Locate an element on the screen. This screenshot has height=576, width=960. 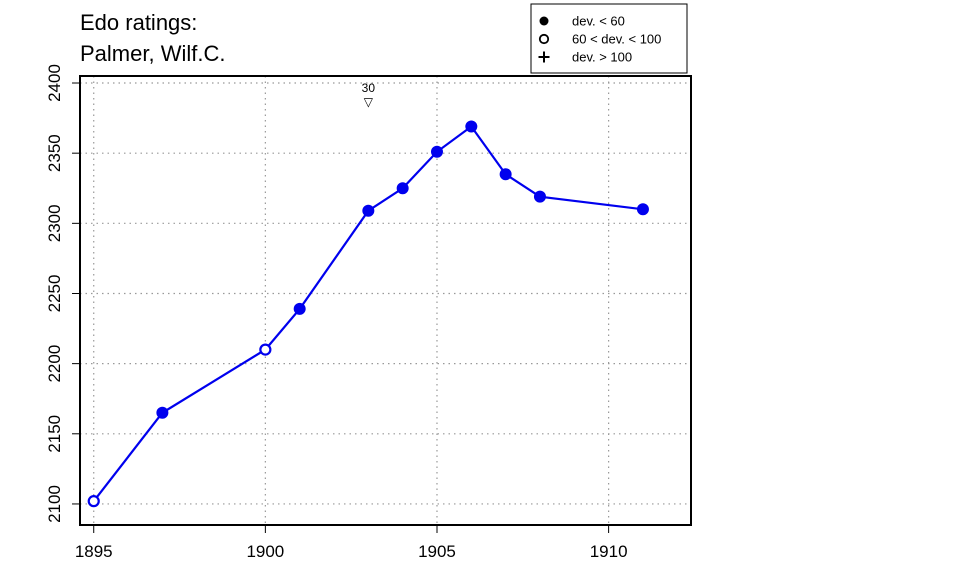
y-tick-label: 2150 is located at coordinates (54, 434).